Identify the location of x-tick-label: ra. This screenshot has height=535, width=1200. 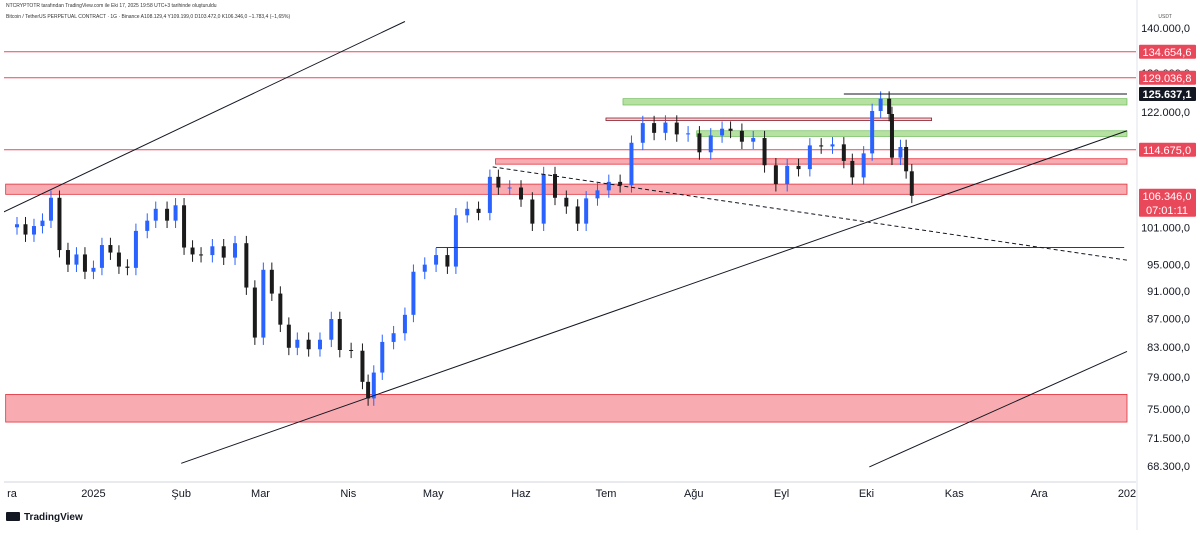
(12, 494).